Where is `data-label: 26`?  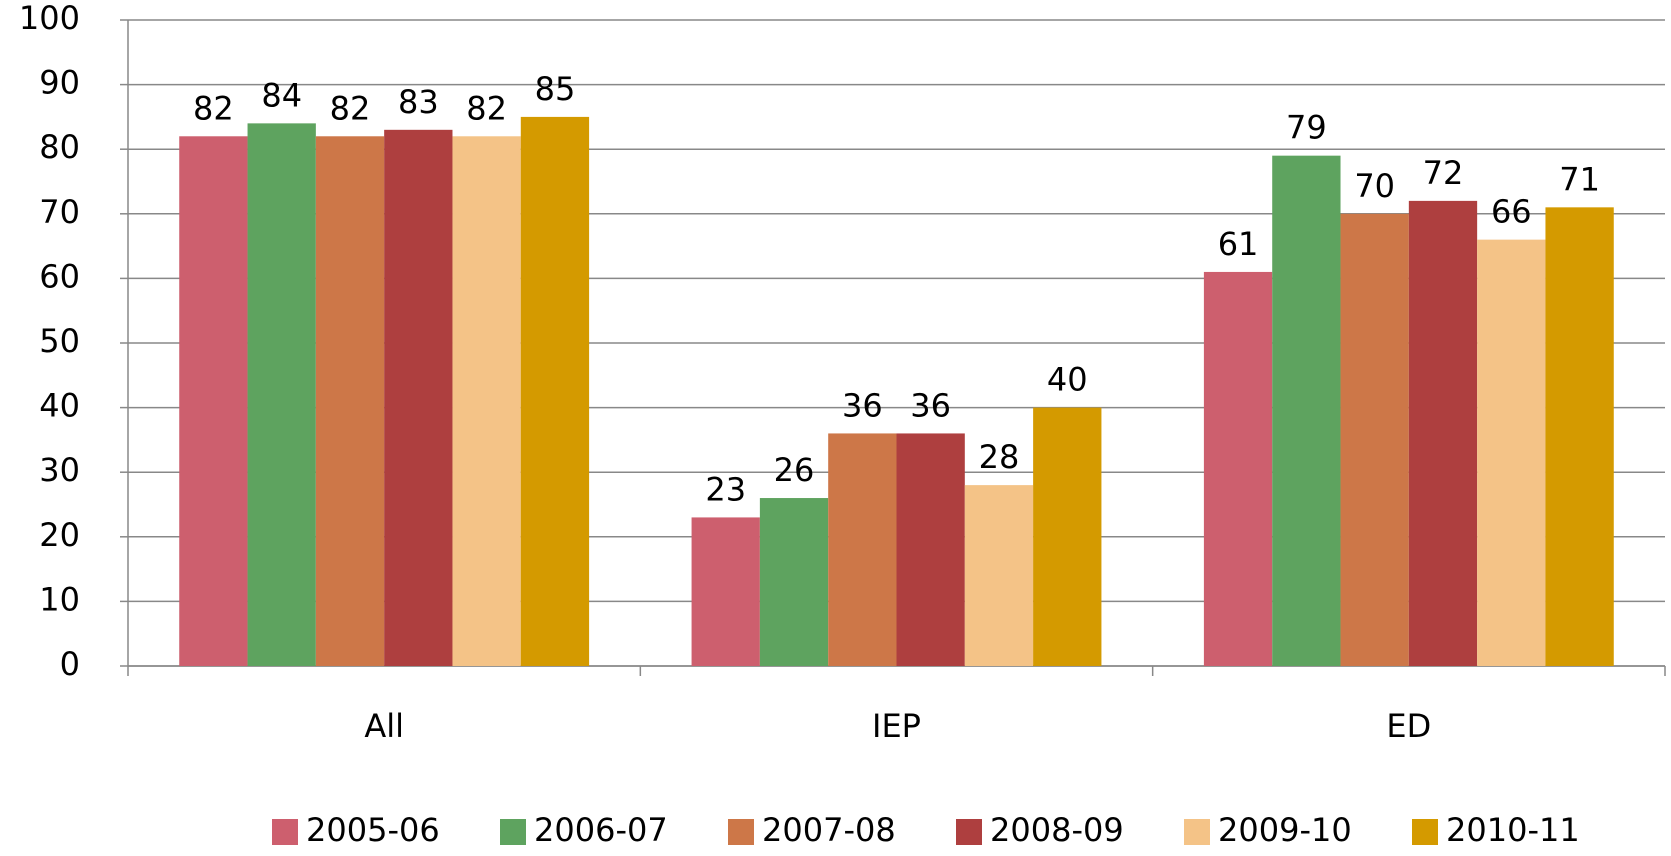
data-label: 26 is located at coordinates (794, 470).